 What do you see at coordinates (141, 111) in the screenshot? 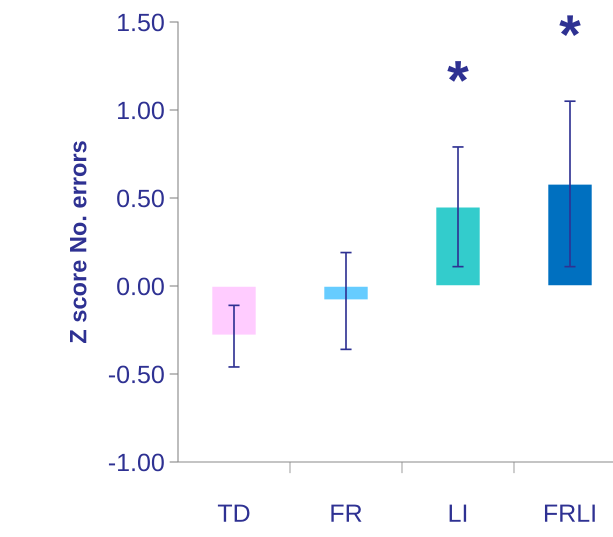
I see `y-tick-label: 1.00` at bounding box center [141, 111].